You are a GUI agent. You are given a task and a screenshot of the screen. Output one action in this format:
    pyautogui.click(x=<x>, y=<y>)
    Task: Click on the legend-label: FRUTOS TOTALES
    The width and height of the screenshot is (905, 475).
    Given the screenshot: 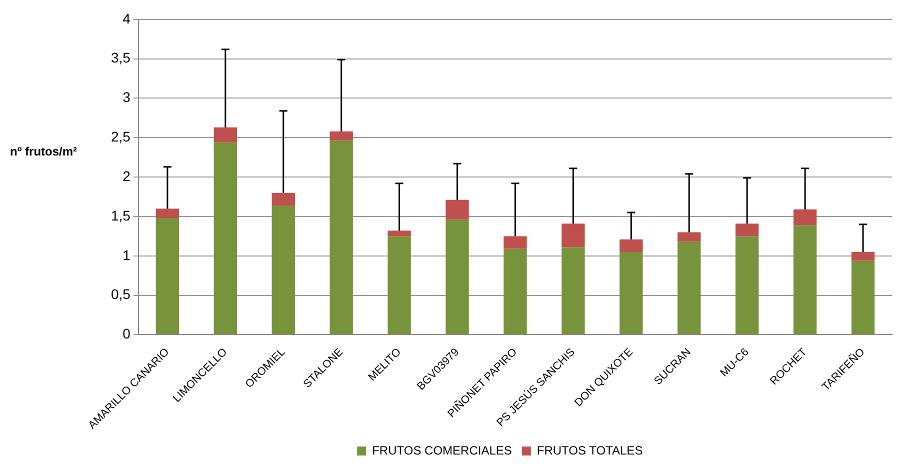 What is the action you would take?
    pyautogui.click(x=589, y=450)
    